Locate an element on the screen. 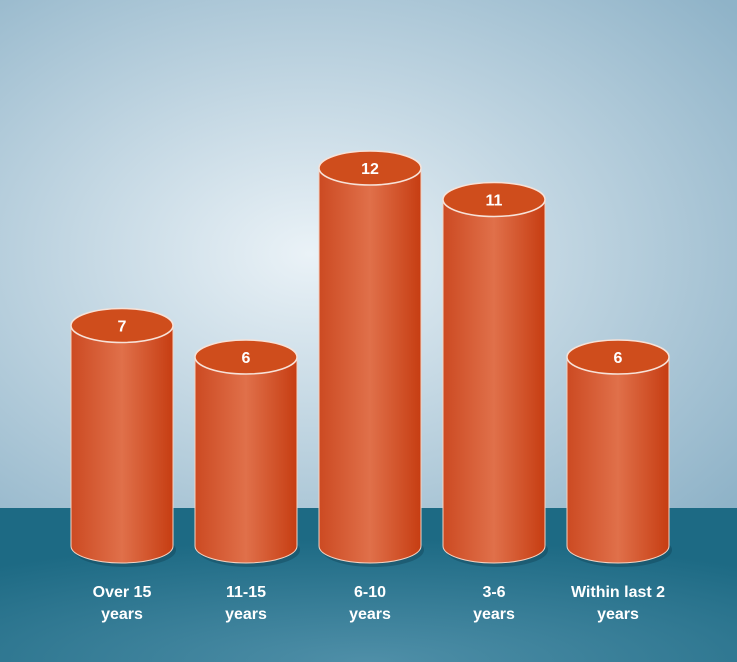  category-label: 11-15 years is located at coordinates (246, 603).